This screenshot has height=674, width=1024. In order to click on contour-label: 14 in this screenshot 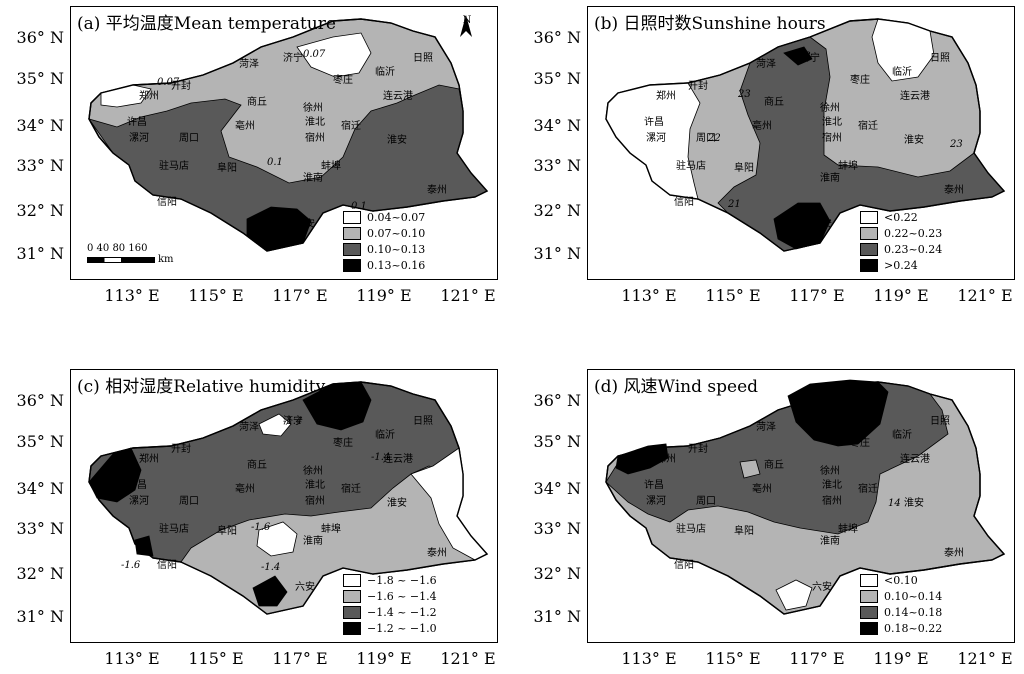, I will do `click(894, 503)`.